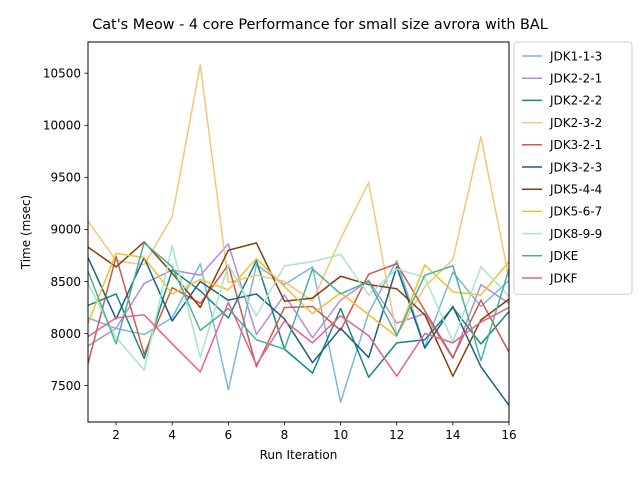 The height and width of the screenshot is (480, 640). I want to click on legend-label: JDK2-2-1, so click(575, 79).